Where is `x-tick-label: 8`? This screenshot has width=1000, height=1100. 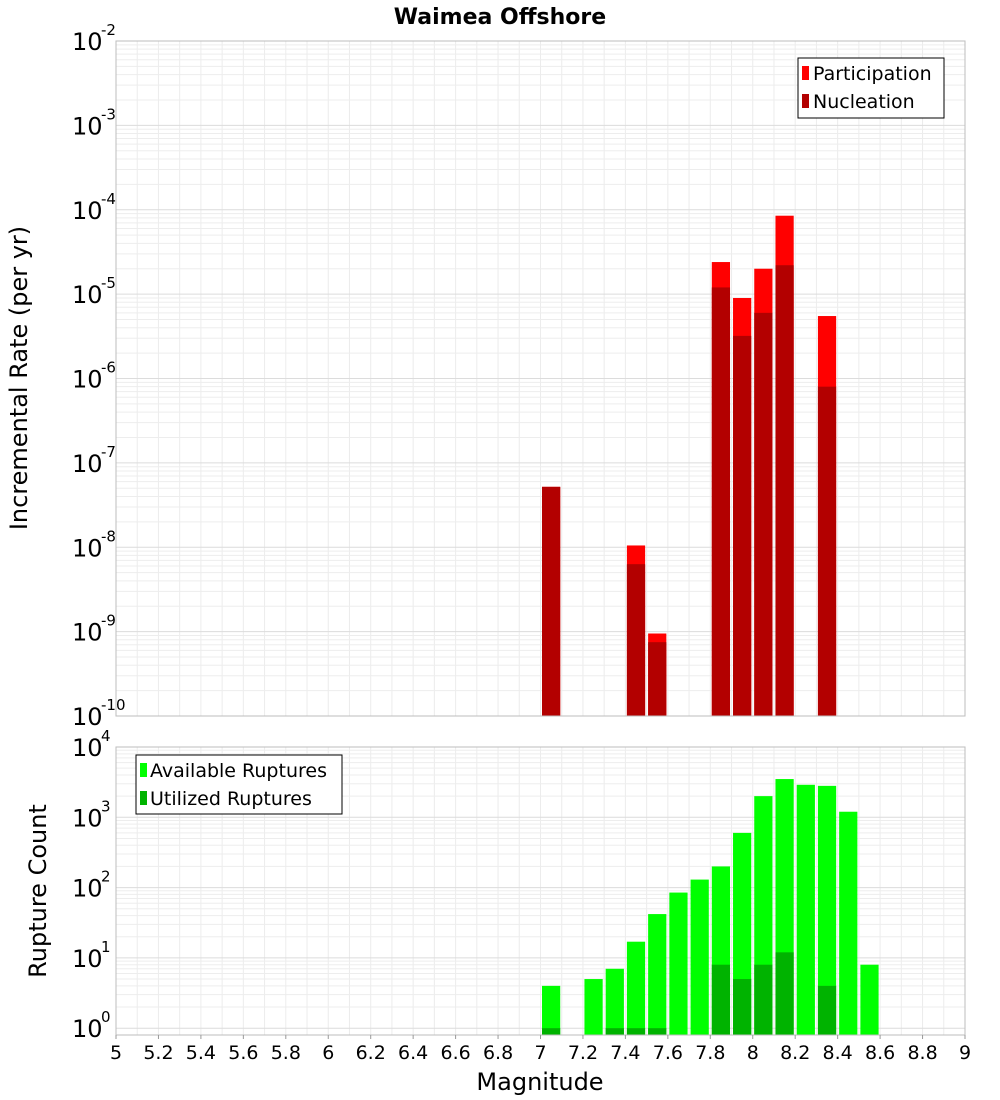 x-tick-label: 8 is located at coordinates (753, 1053).